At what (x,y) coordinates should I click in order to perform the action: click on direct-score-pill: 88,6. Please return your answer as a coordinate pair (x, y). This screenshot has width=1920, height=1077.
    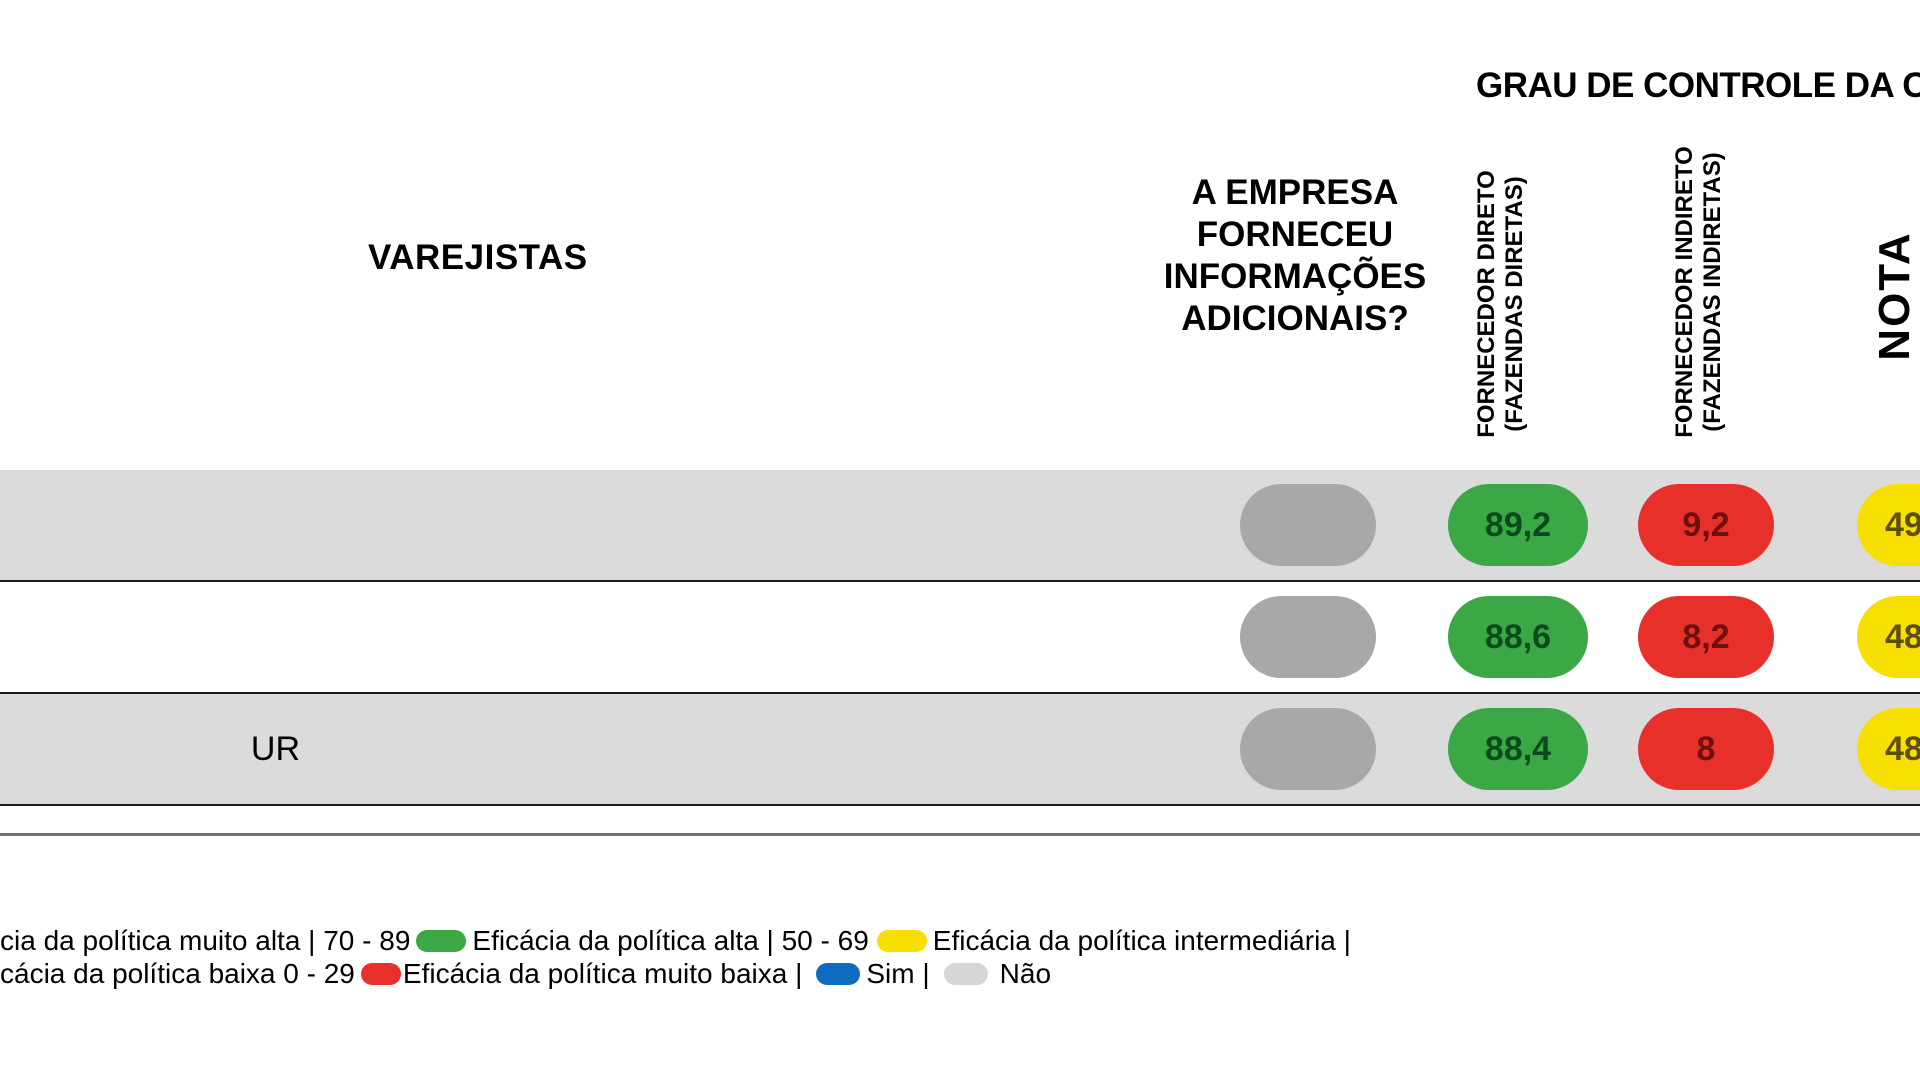
    Looking at the image, I should click on (1518, 637).